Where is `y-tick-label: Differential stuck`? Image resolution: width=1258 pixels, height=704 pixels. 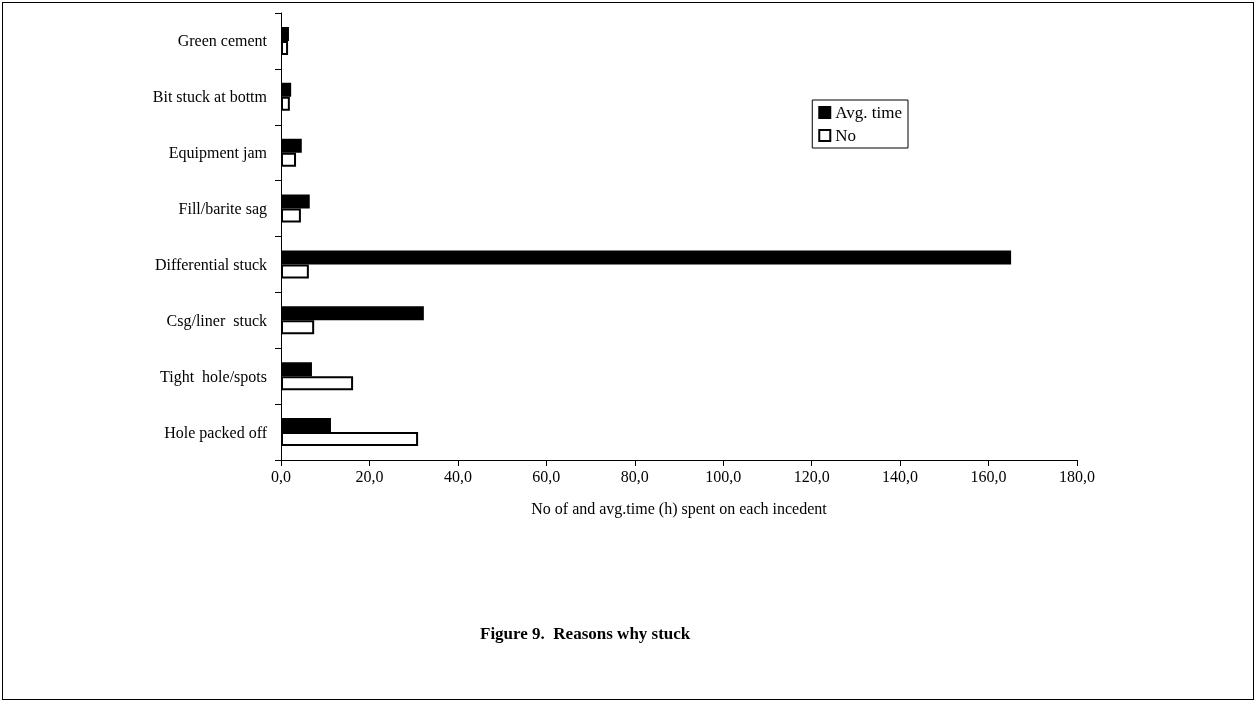 y-tick-label: Differential stuck is located at coordinates (210, 264).